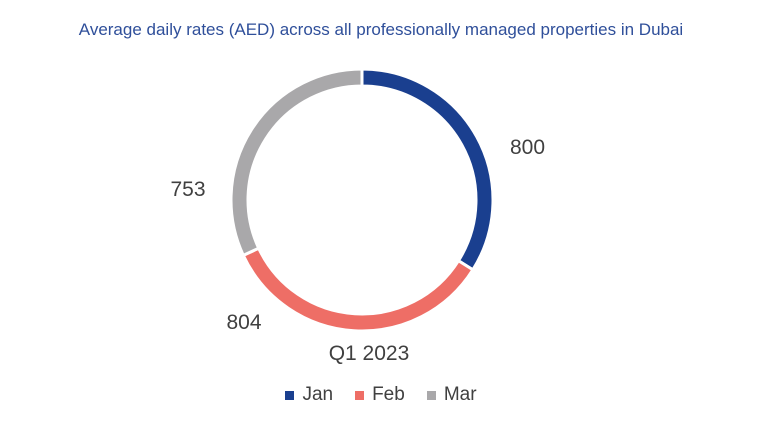 This screenshot has height=424, width=762. Describe the element at coordinates (358, 289) in the screenshot. I see `donut-slice-feb` at that location.